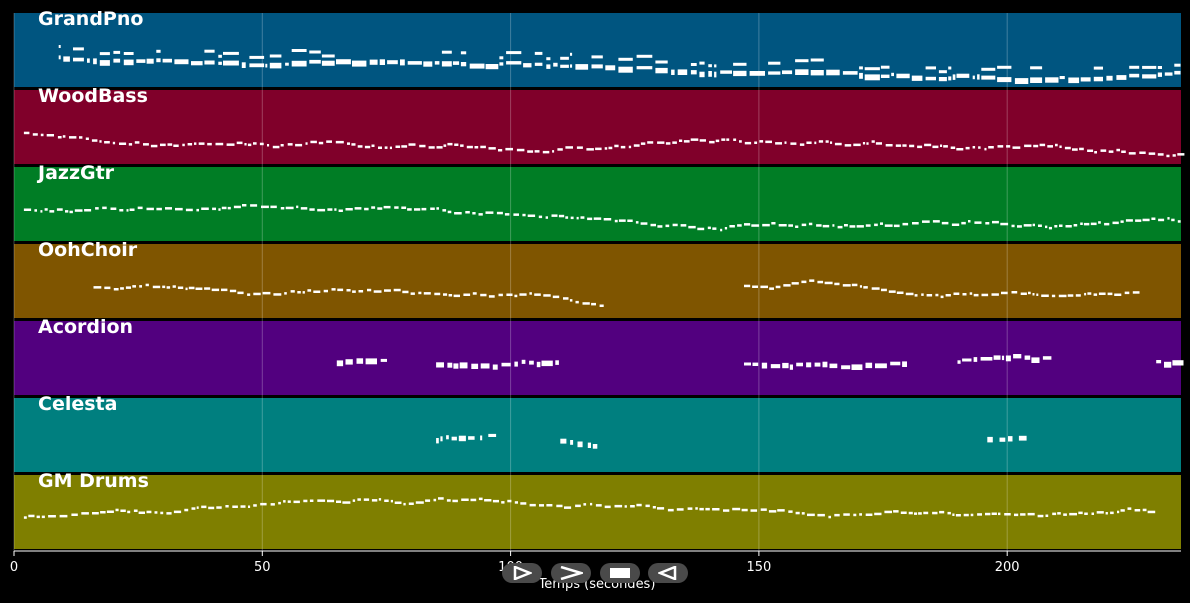 The height and width of the screenshot is (603, 1190). I want to click on rewind-button, so click(668, 573).